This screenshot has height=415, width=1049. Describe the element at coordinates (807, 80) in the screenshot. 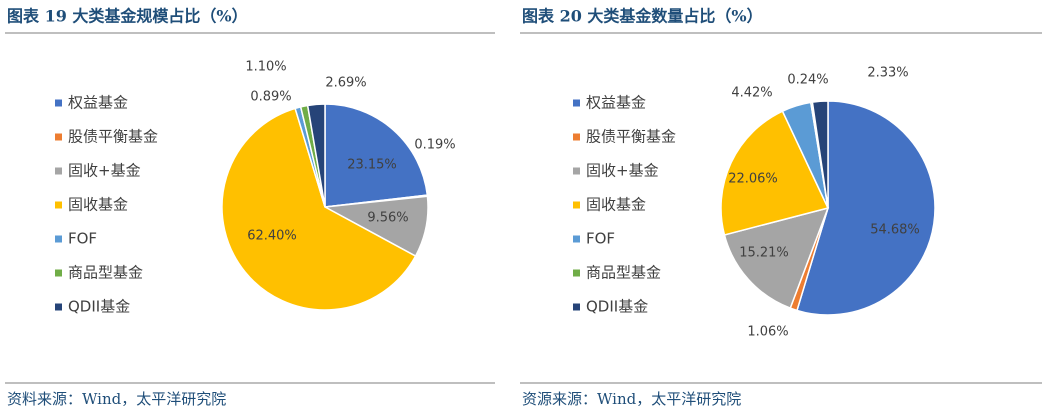

I see `data-label: 0.24%` at that location.